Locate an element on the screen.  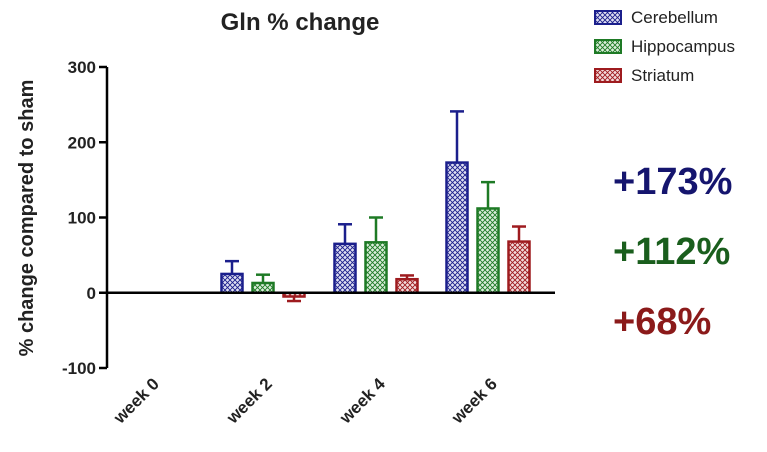
annotation-cerebellum-change: +173% is located at coordinates (673, 182).